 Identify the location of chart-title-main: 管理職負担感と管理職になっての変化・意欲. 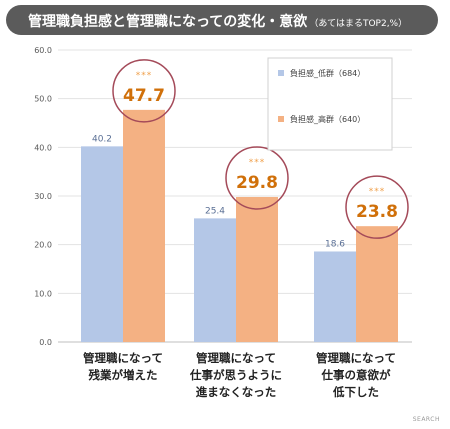
(168, 22).